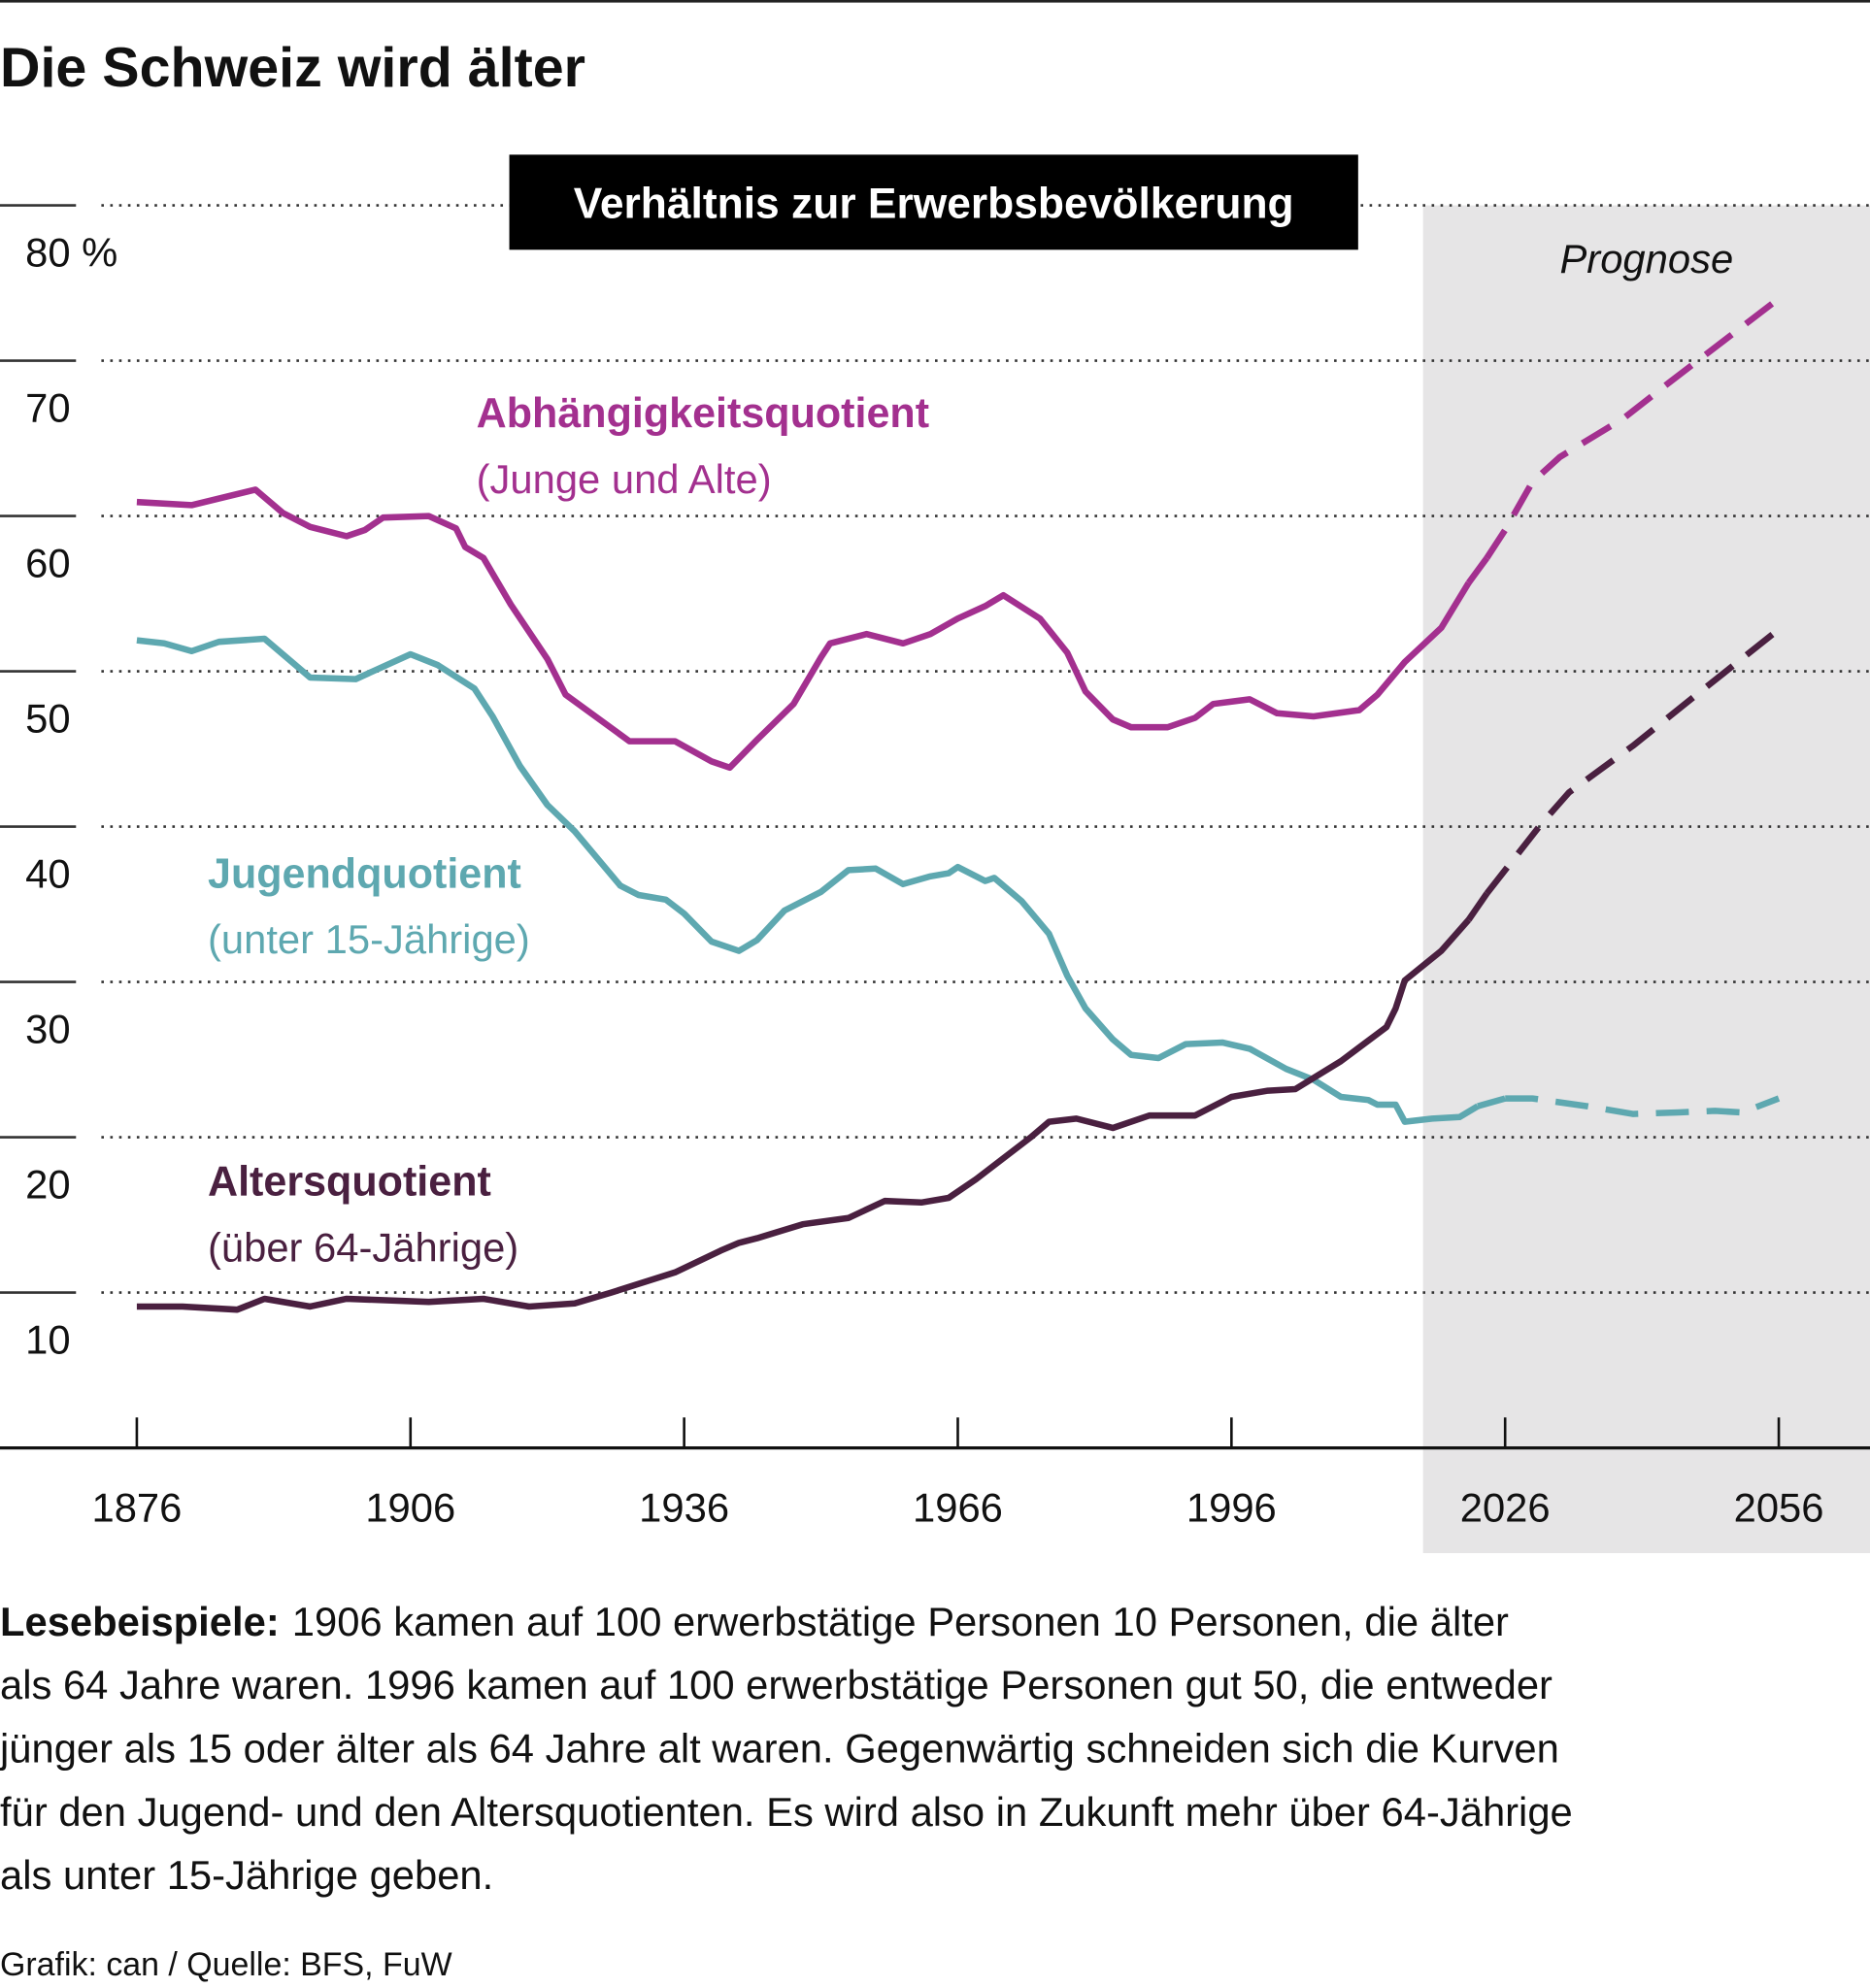  What do you see at coordinates (136, 1507) in the screenshot?
I see `x-tick-label: 1876` at bounding box center [136, 1507].